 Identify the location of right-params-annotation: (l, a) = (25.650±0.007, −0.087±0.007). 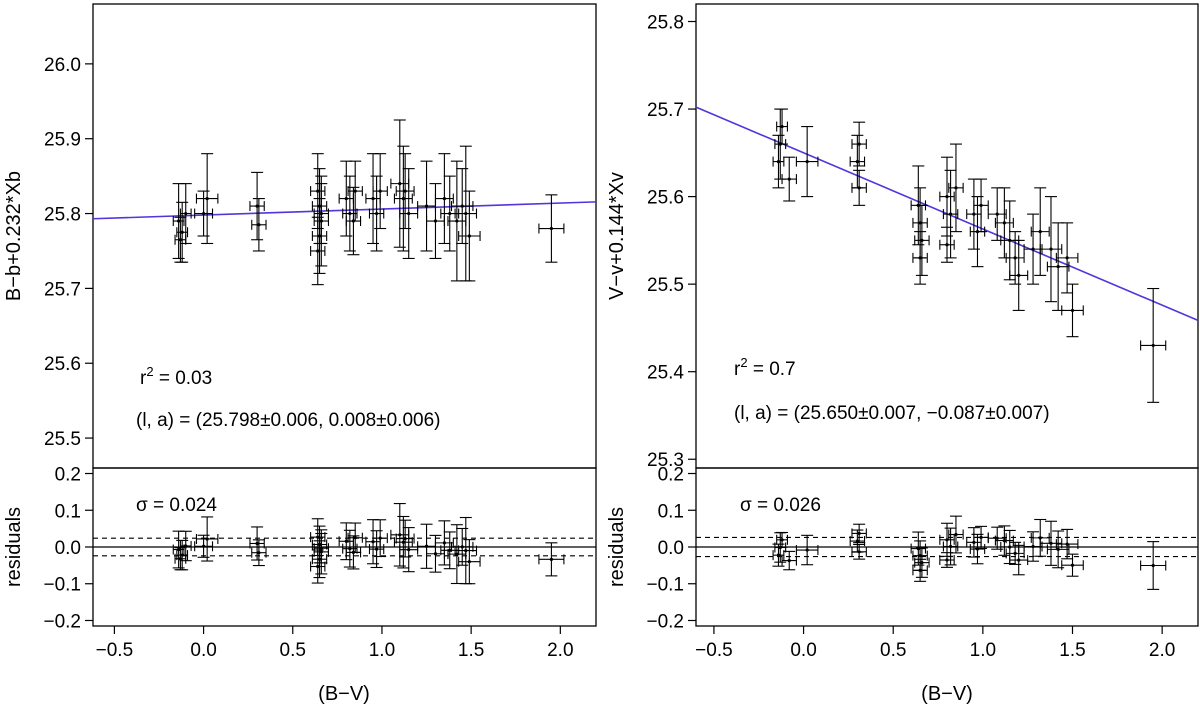
(892, 413).